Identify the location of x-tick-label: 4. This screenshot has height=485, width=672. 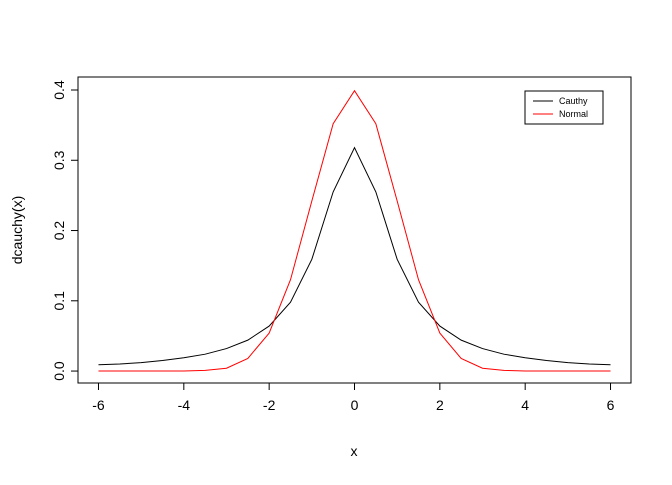
(525, 405).